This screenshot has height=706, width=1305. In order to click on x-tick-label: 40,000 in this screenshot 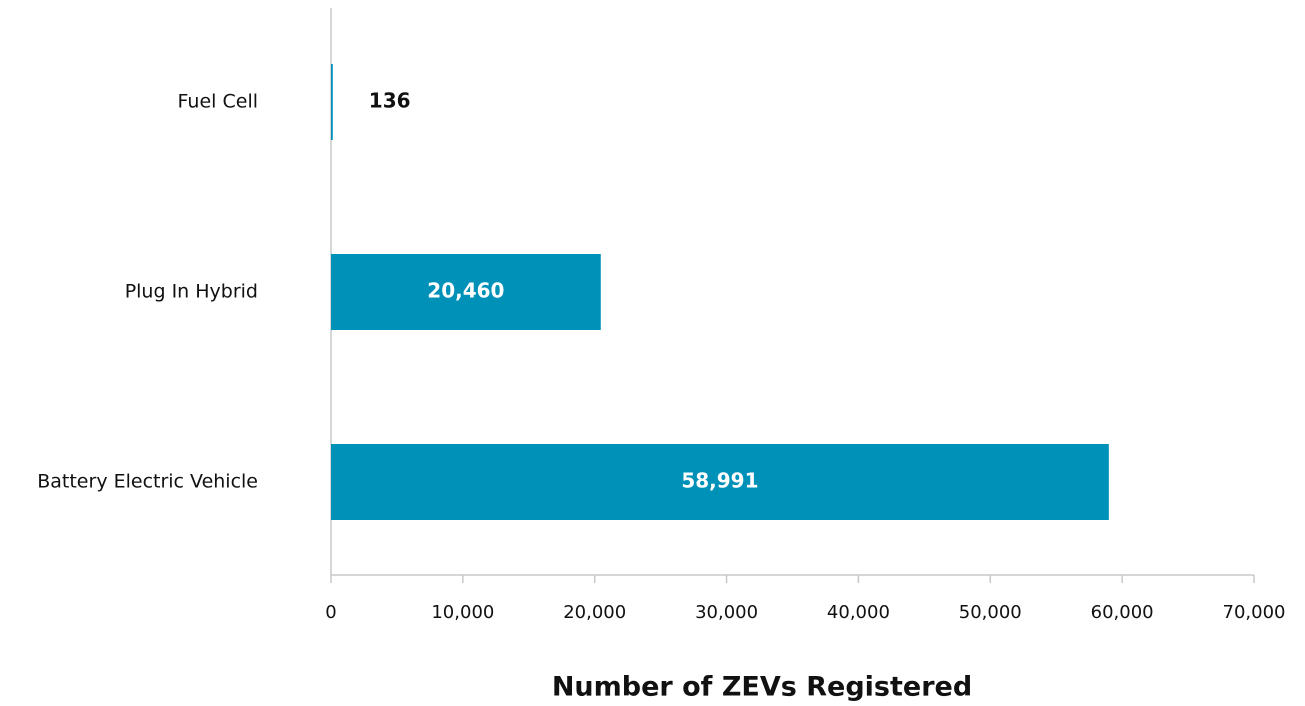, I will do `click(858, 612)`.